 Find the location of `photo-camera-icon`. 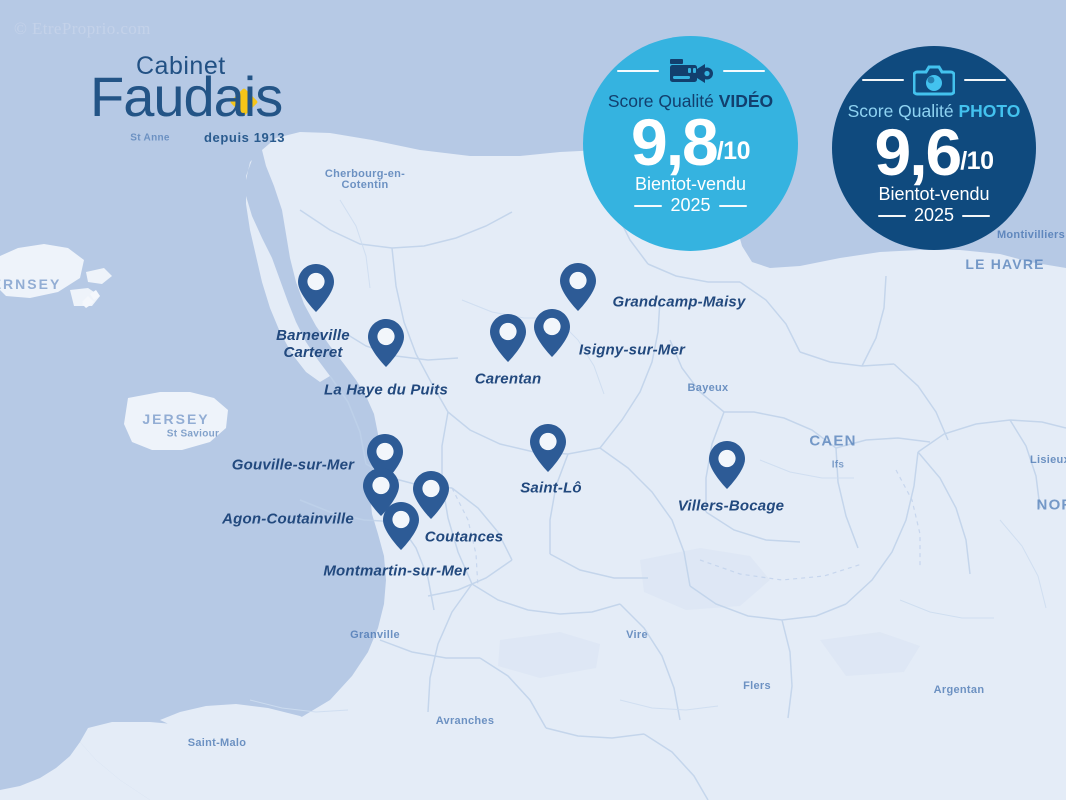

photo-camera-icon is located at coordinates (934, 80).